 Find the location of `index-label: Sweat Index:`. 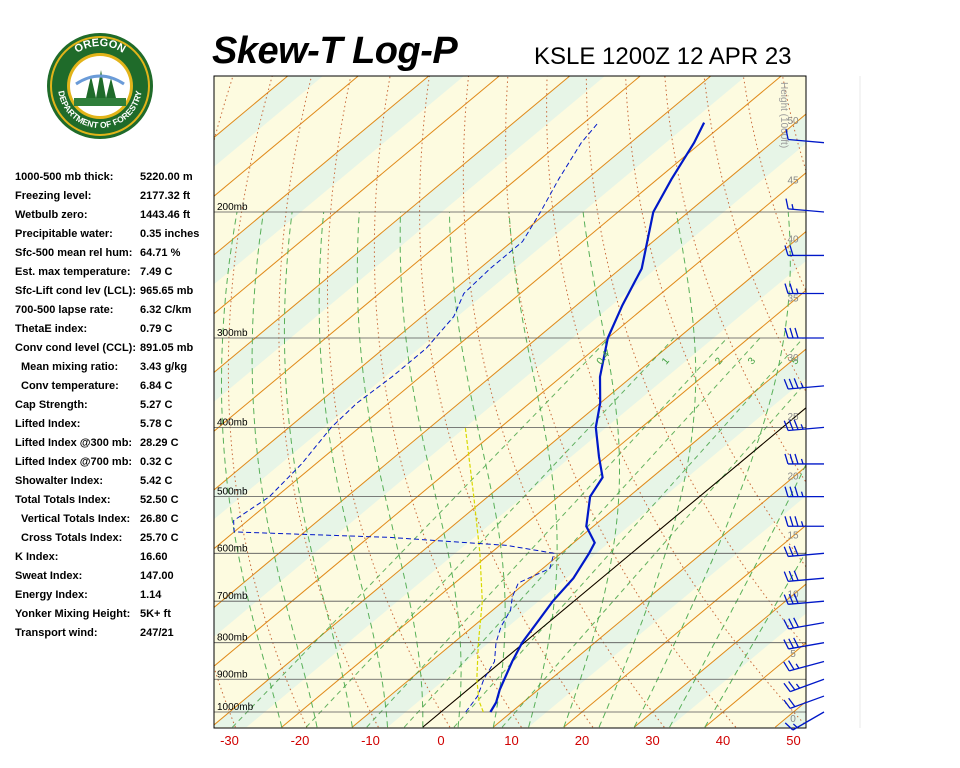

index-label: Sweat Index: is located at coordinates (49, 576).